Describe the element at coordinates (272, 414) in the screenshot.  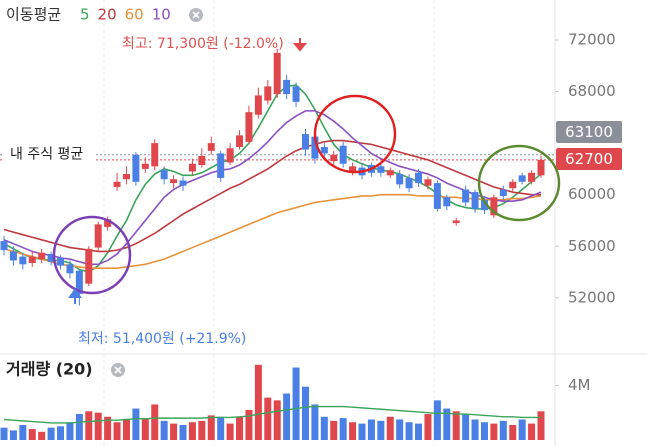
I see `volume-ma-line` at that location.